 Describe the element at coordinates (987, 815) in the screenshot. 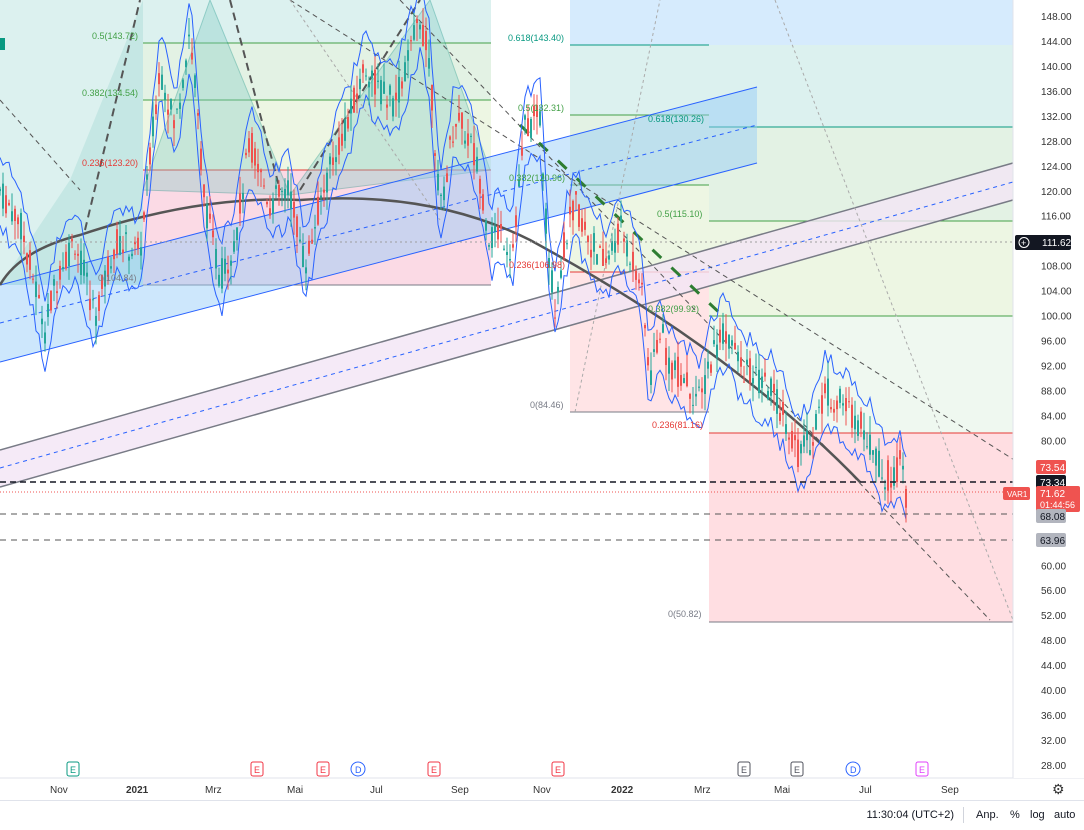

I see `adjust-button: Anp.` at that location.